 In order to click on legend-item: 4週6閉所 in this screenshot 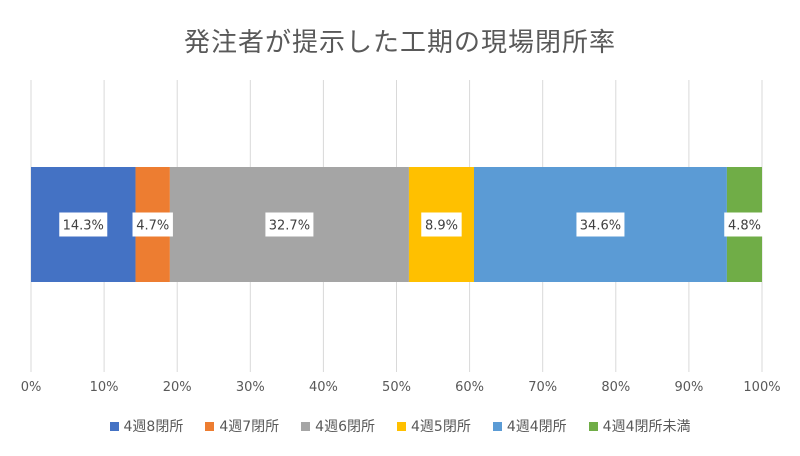, I will do `click(338, 426)`.